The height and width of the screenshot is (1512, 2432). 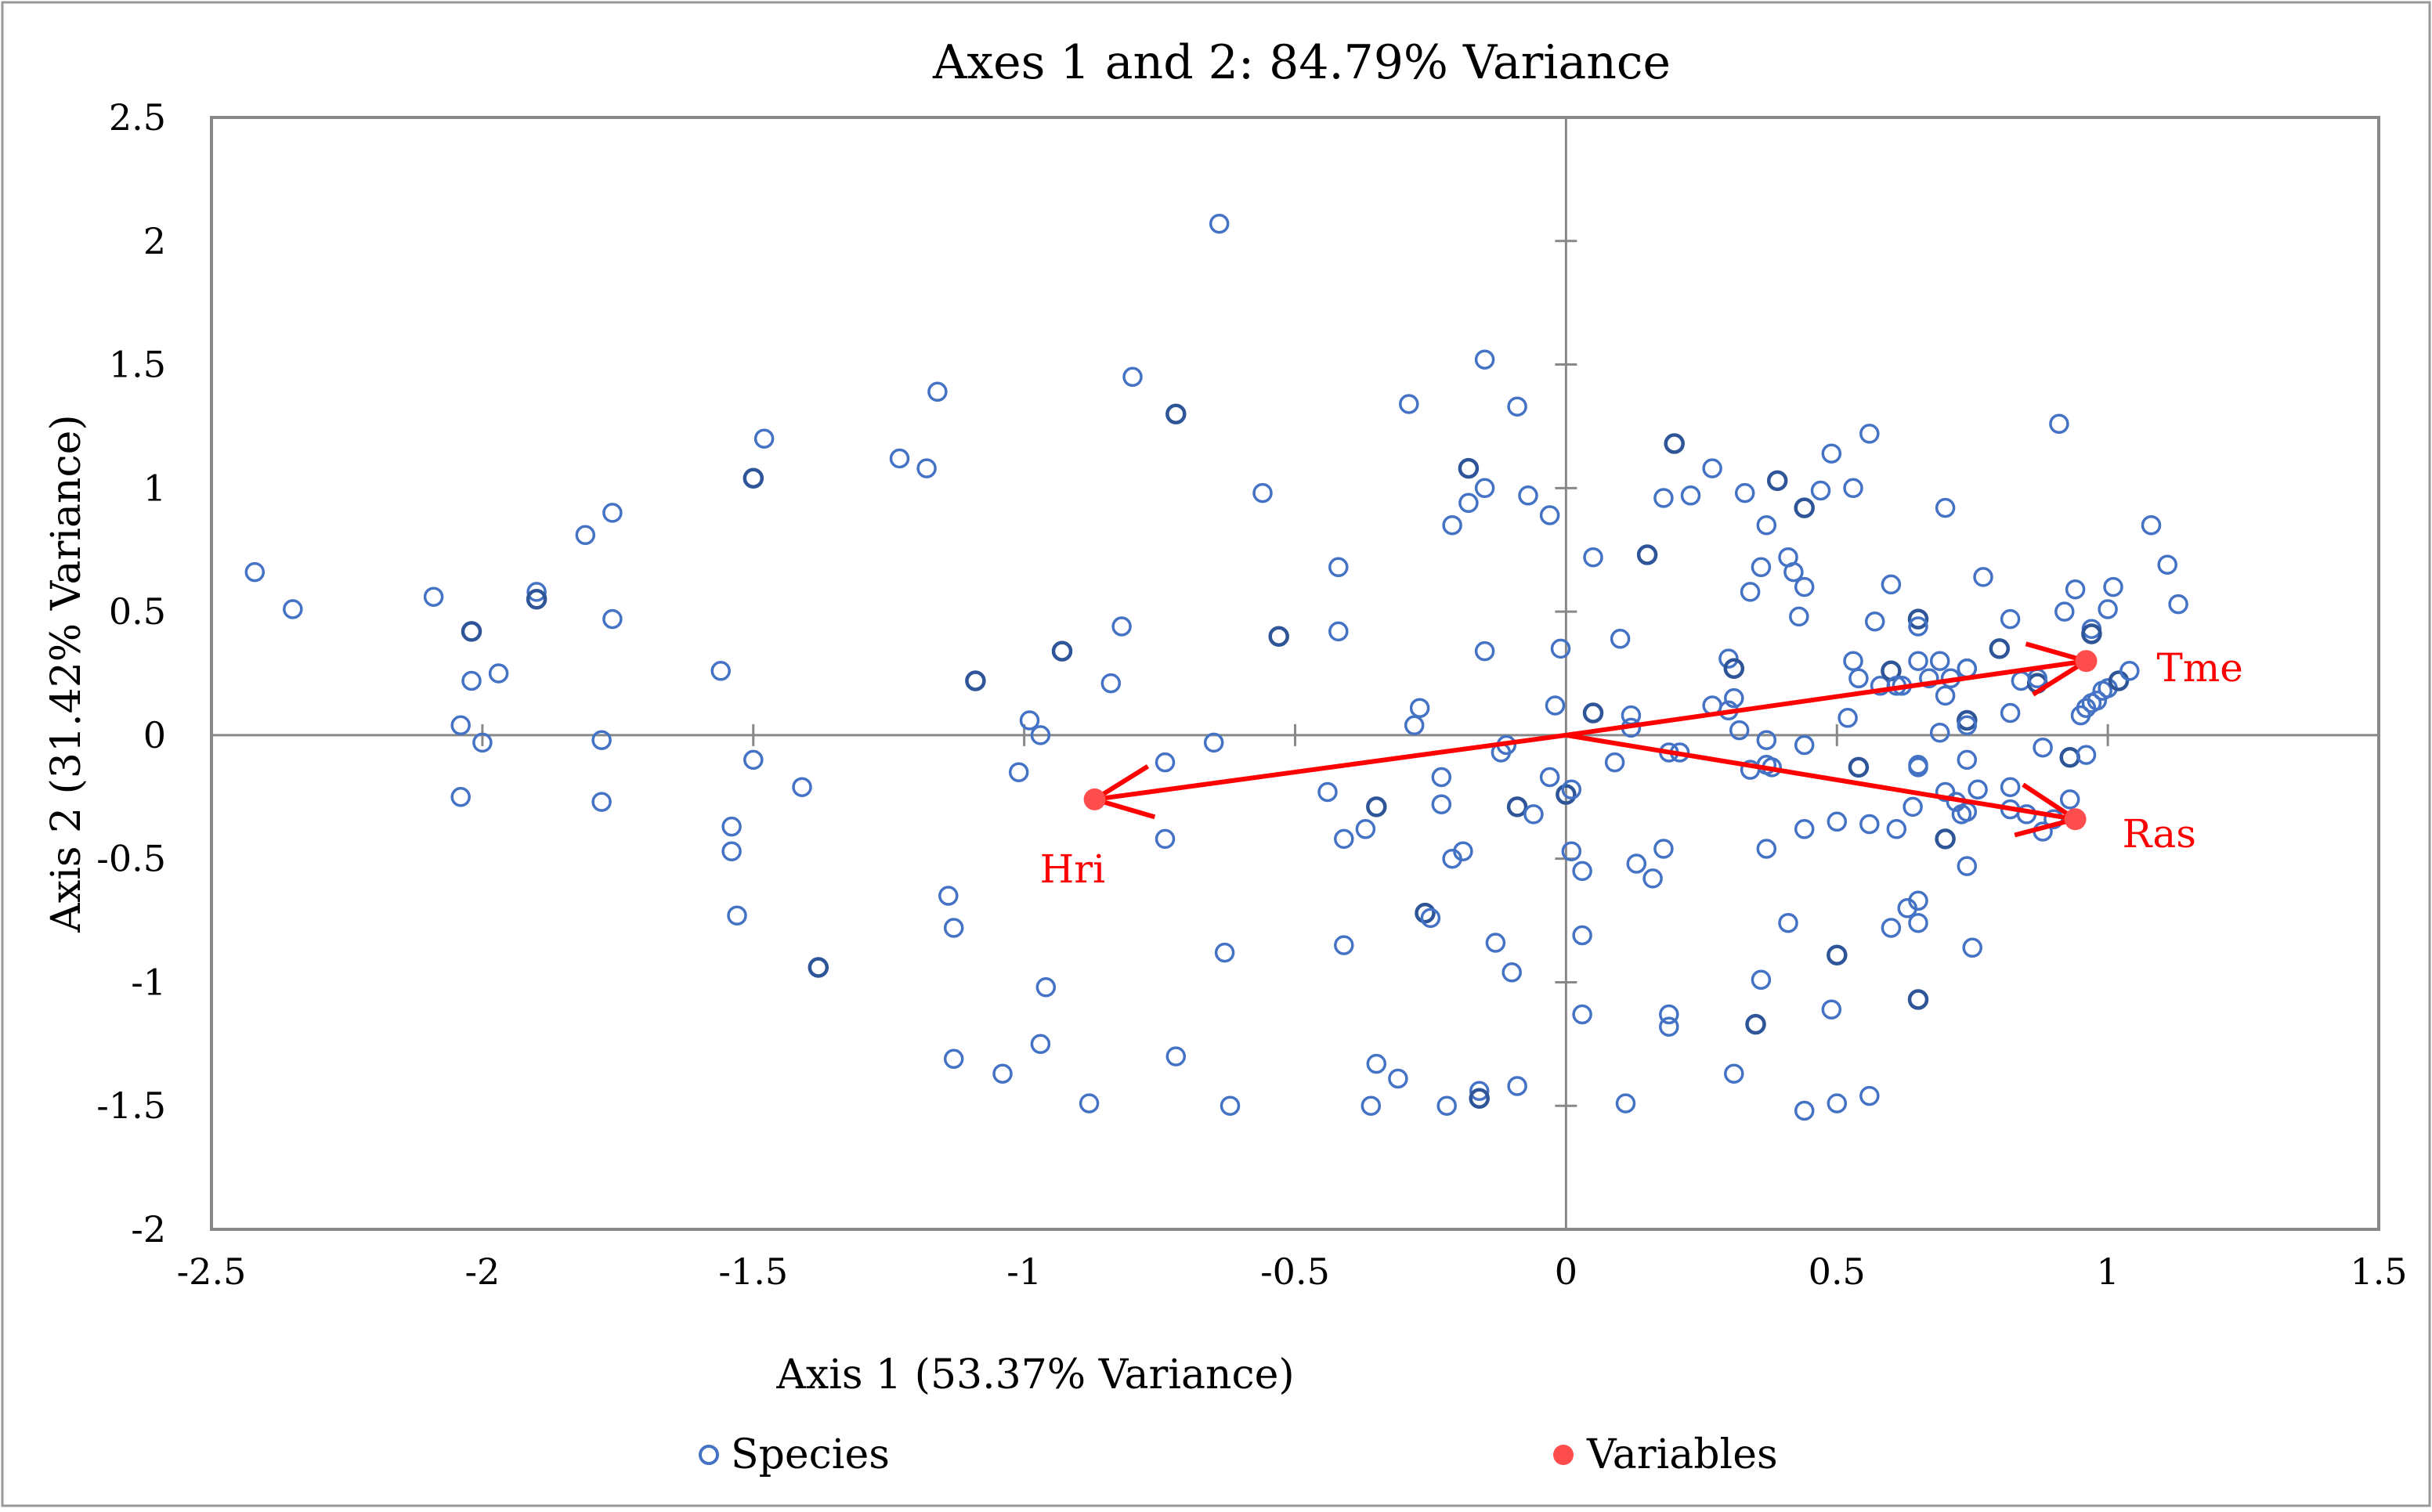 What do you see at coordinates (2378, 1271) in the screenshot?
I see `x-tick-label: 1.5` at bounding box center [2378, 1271].